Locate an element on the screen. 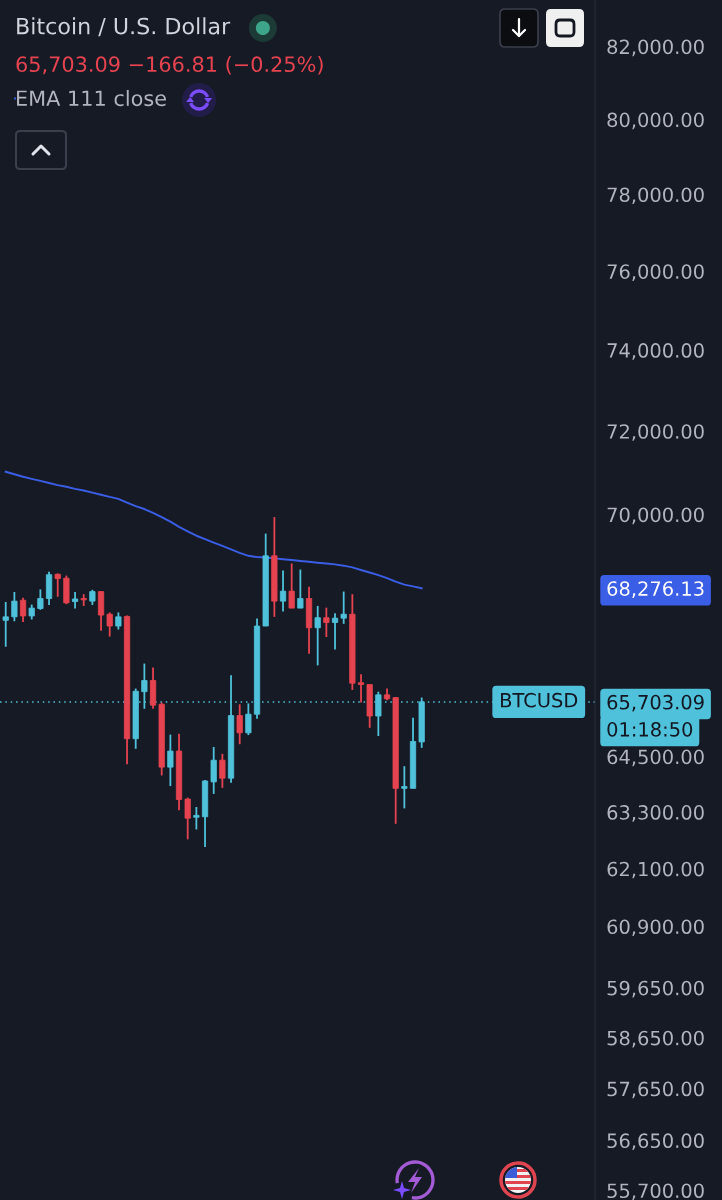  y-tick-label: 74,000.00 is located at coordinates (655, 351).